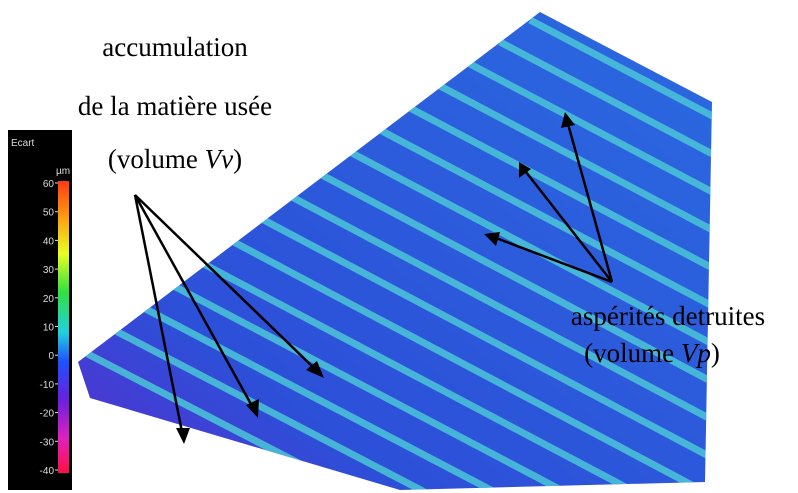  What do you see at coordinates (49, 213) in the screenshot?
I see `colorbar-tick-label: 50` at bounding box center [49, 213].